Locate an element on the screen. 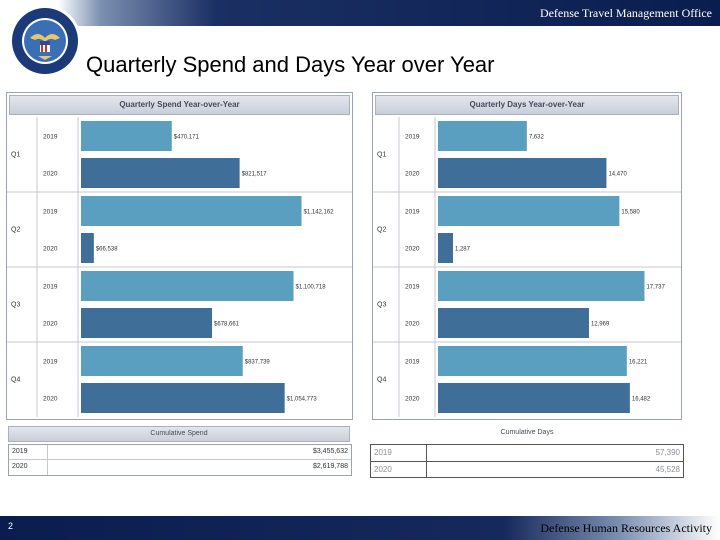 The image size is (720, 540). cumulative-spend-table: 2019 $3,455,632 2020 $2,619,788 is located at coordinates (180, 460).